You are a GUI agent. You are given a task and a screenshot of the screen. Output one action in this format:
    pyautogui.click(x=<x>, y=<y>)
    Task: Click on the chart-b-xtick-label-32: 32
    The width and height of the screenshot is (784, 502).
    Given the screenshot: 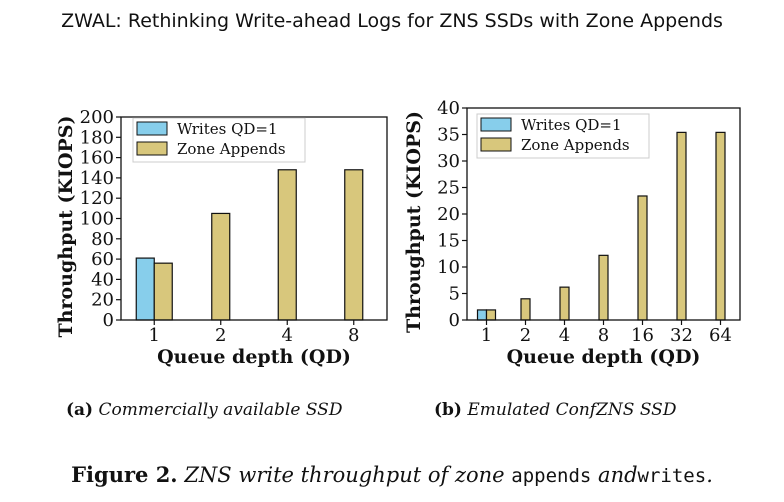 What is the action you would take?
    pyautogui.click(x=681, y=335)
    